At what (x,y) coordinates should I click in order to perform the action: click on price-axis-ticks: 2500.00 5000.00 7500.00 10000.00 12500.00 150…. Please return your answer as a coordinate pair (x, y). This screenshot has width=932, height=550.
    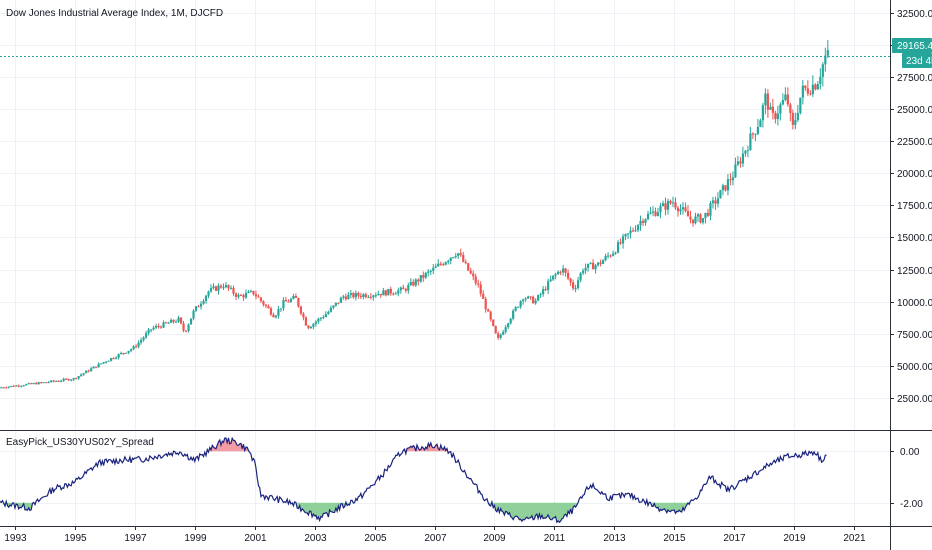
    Looking at the image, I should click on (911, 207).